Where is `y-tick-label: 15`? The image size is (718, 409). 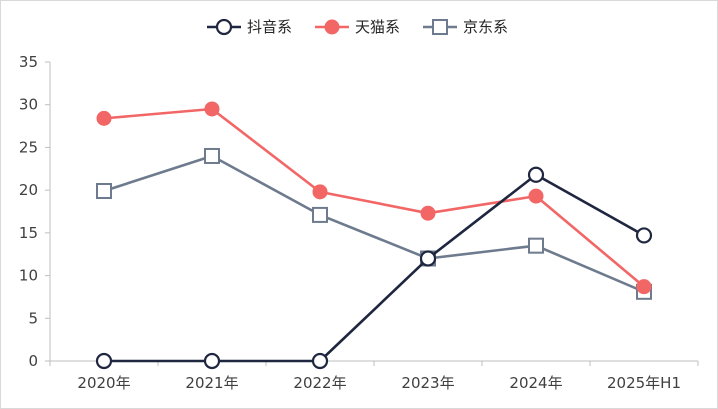 y-tick-label: 15 is located at coordinates (28, 233).